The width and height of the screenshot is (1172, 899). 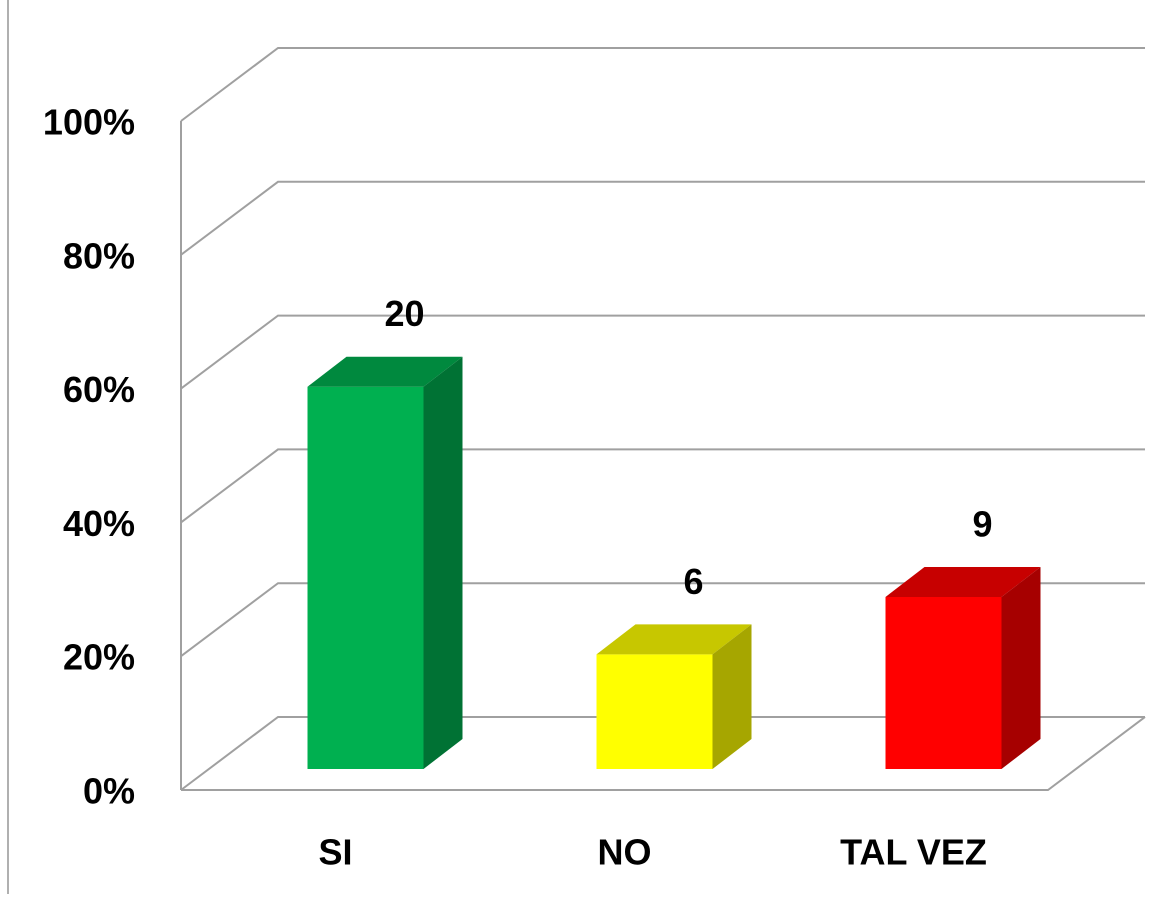 I want to click on floor, so click(x=663, y=753).